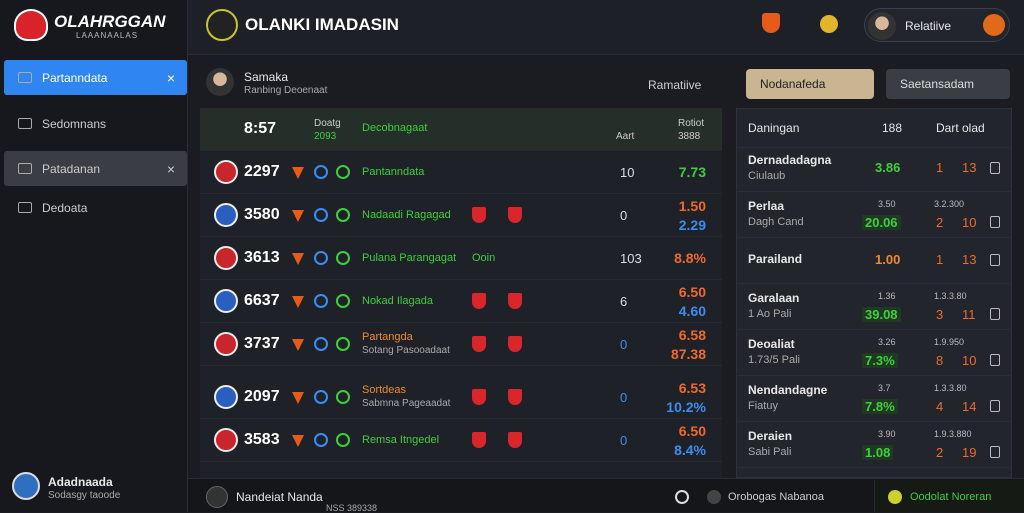 The height and width of the screenshot is (513, 1024). Describe the element at coordinates (793, 84) in the screenshot. I see `dropdown-label: Nodanafeda` at that location.